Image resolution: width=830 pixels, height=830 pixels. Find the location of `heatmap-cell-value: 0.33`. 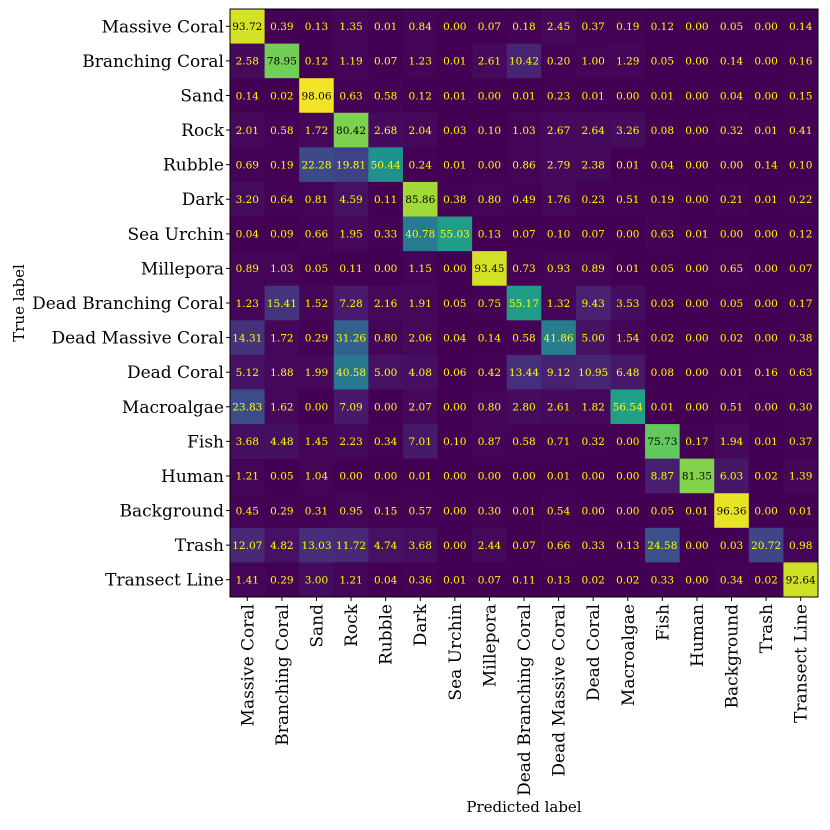

heatmap-cell-value: 0.33 is located at coordinates (385, 235).